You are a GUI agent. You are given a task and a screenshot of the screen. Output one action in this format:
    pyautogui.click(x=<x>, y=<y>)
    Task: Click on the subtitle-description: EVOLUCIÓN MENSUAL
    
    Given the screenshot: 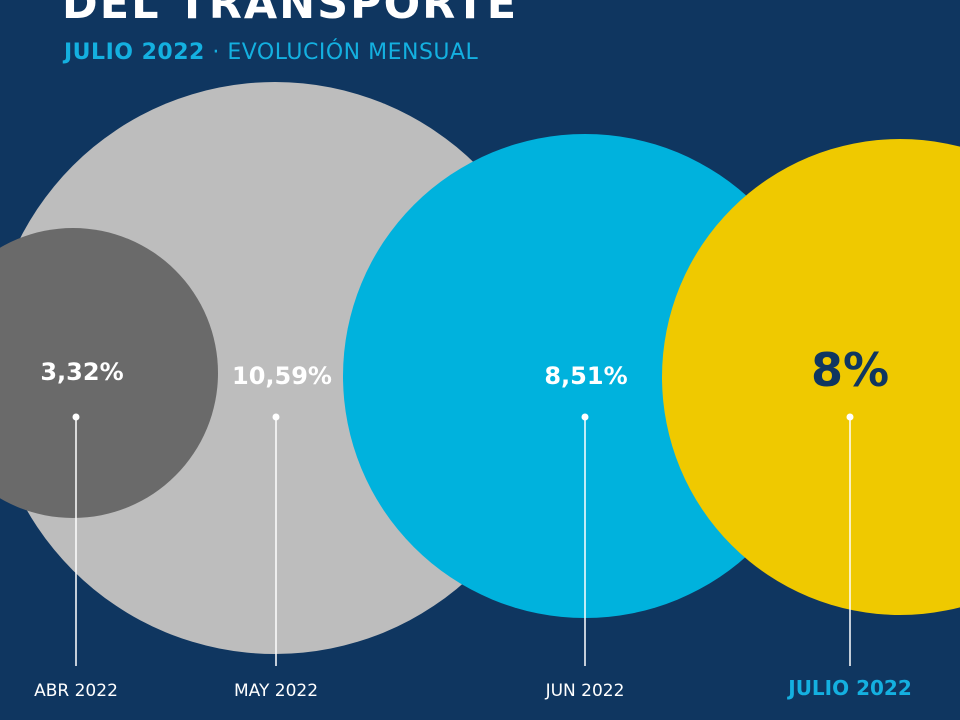 What is the action you would take?
    pyautogui.click(x=353, y=52)
    